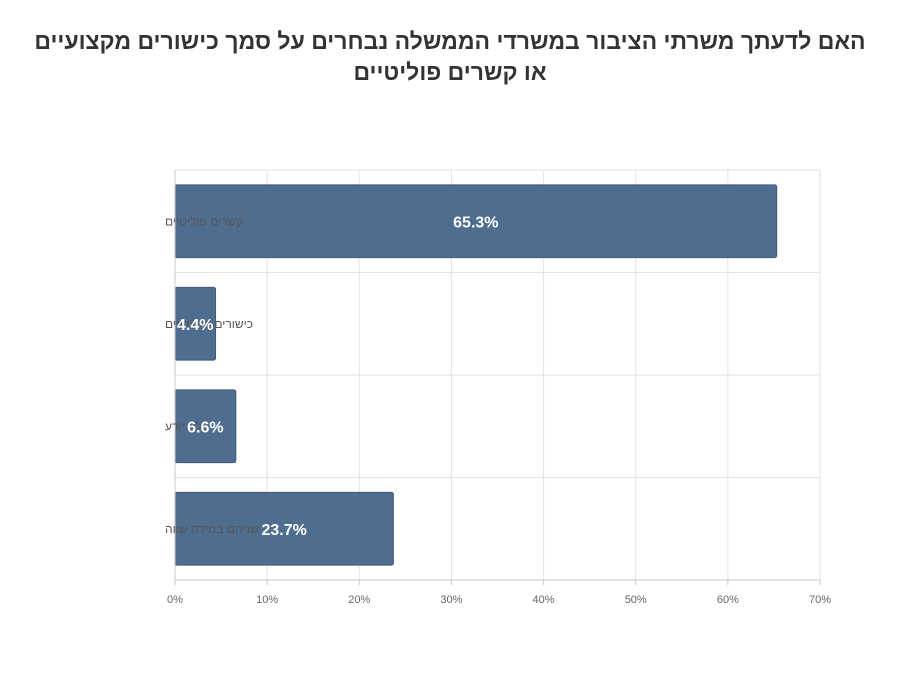  Describe the element at coordinates (359, 600) in the screenshot. I see `x-tick-label: 20%` at that location.